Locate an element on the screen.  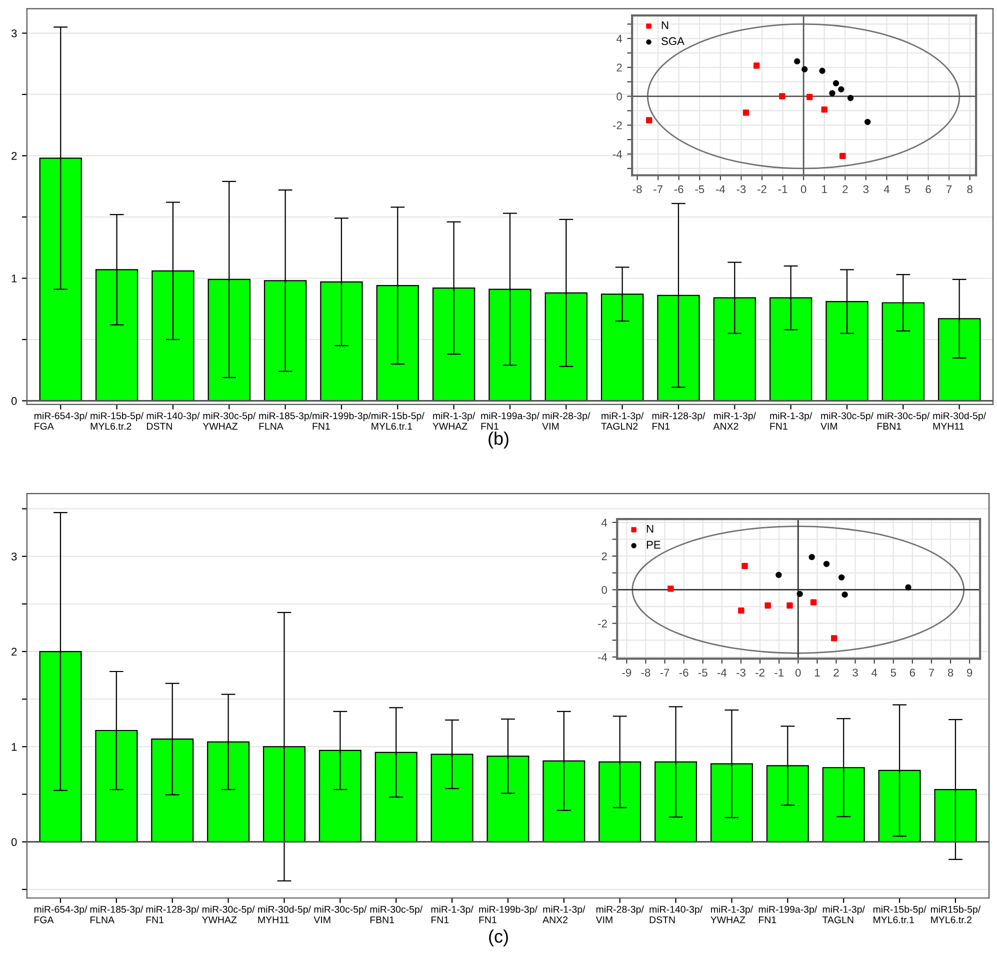
x-tick-label: miR-1-3p/ TAGLN is located at coordinates (843, 915).